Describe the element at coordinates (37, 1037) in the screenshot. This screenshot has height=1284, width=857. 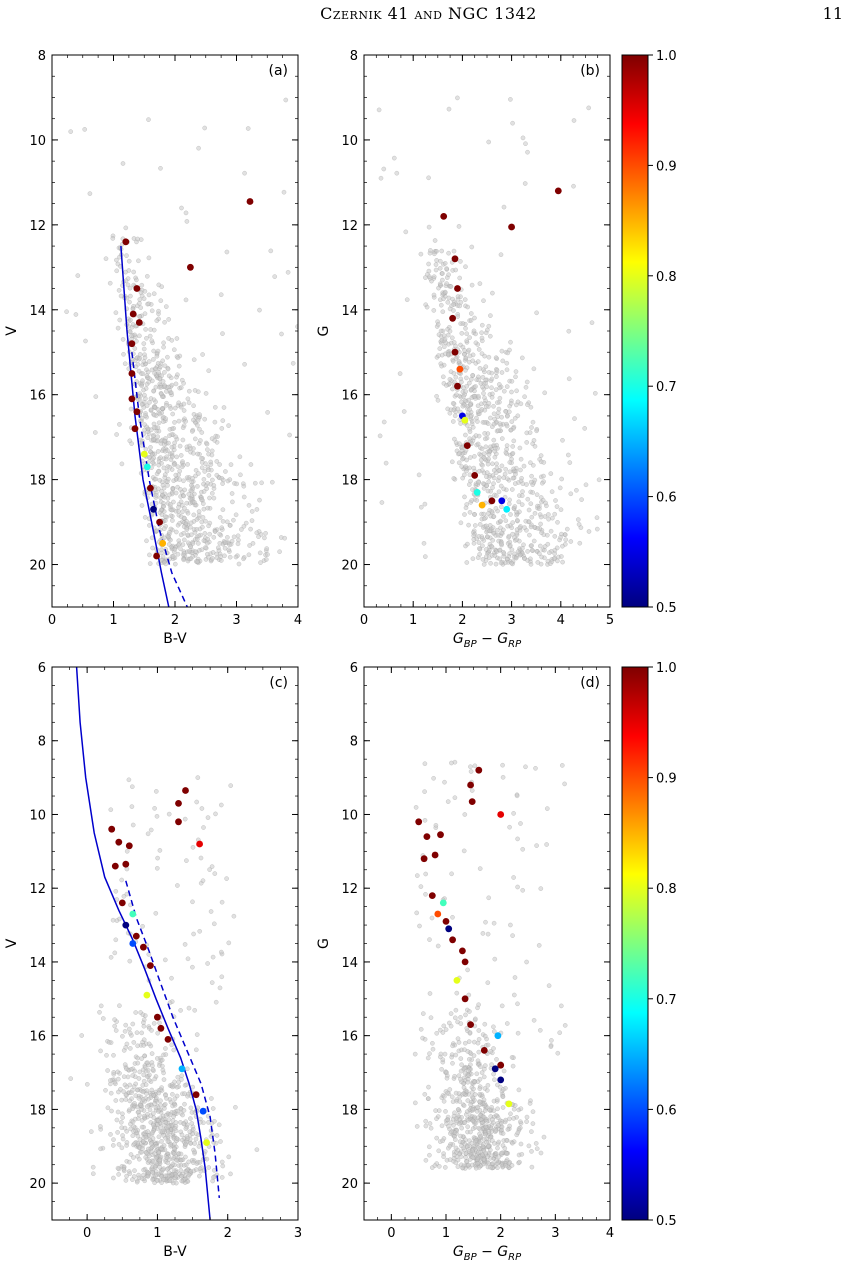
I see `y-tick-label: 16` at that location.